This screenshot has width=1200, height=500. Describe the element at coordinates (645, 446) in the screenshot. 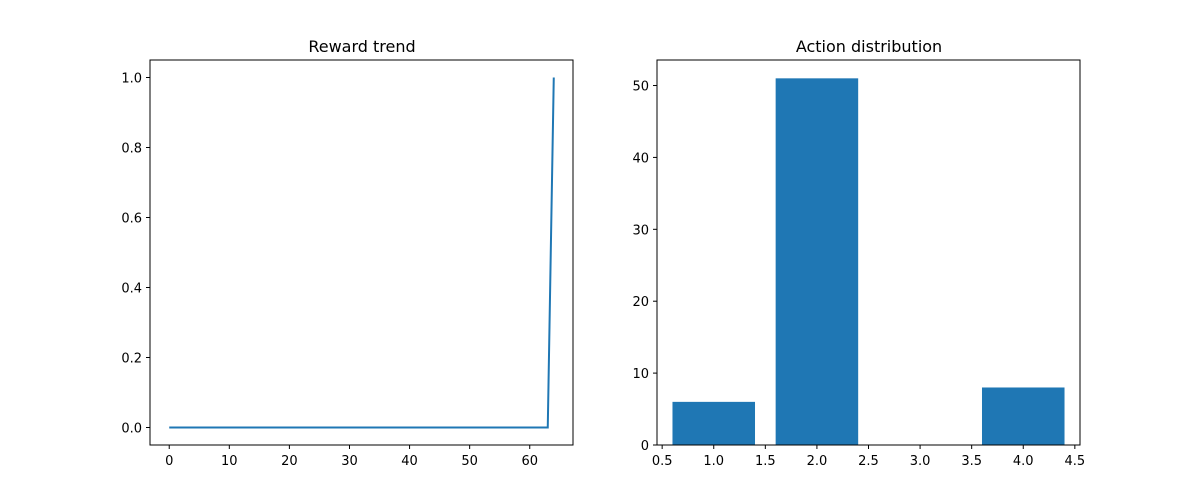

I see `action-distribution-y-tick-label: 0` at that location.